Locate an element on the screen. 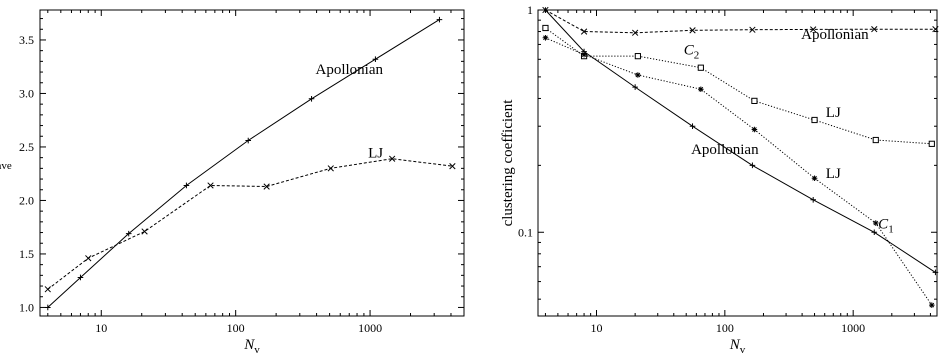  series-lj-c2 is located at coordinates (738, 85).